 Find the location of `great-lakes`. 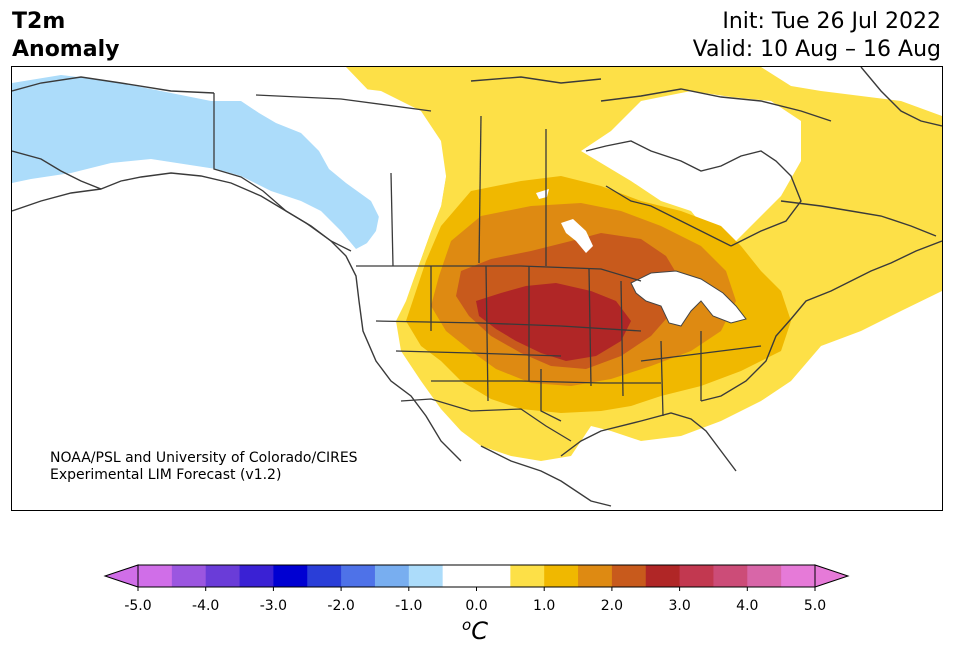

great-lakes is located at coordinates (688, 298).